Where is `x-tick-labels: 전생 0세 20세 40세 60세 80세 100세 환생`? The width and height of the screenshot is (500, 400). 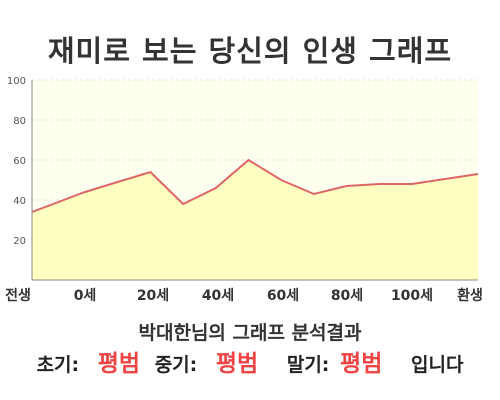
x-tick-labels: 전생 0세 20세 40세 60세 80세 100세 환생 is located at coordinates (244, 295).